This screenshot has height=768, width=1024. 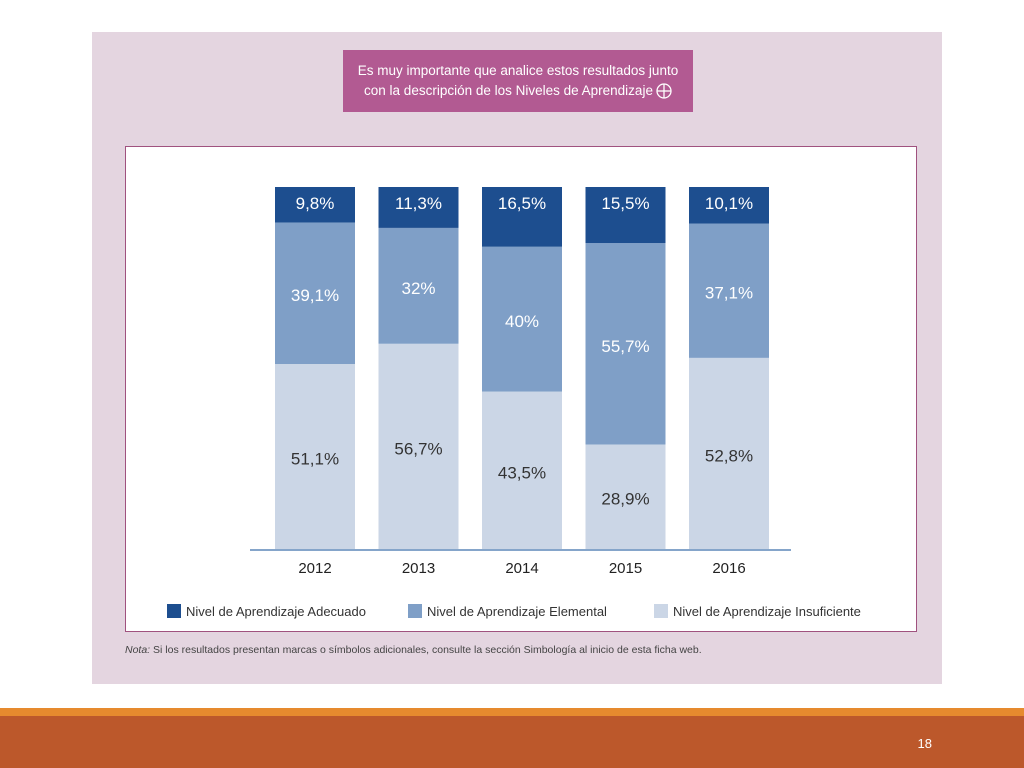 I want to click on x-tick-label: 2012, so click(x=314, y=568).